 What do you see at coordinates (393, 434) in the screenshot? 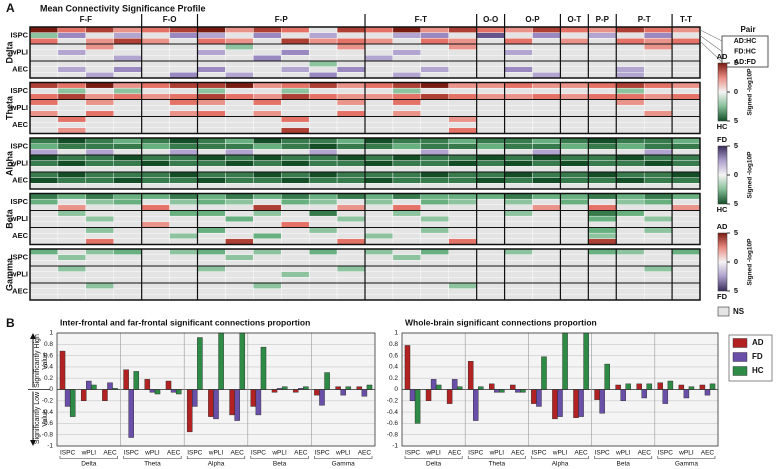
I see `y-tick-label: -0.8` at bounding box center [393, 434].